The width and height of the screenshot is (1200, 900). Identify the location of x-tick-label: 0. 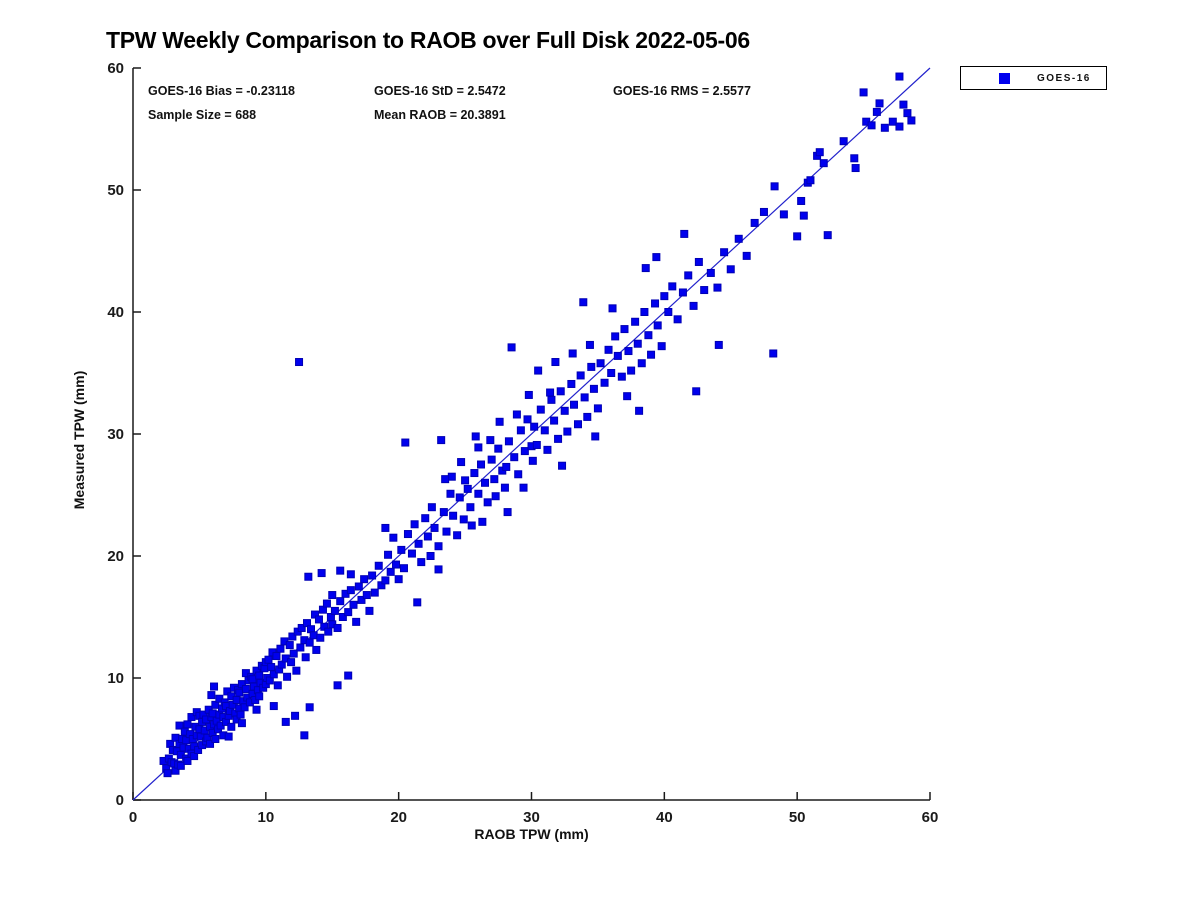
(133, 817).